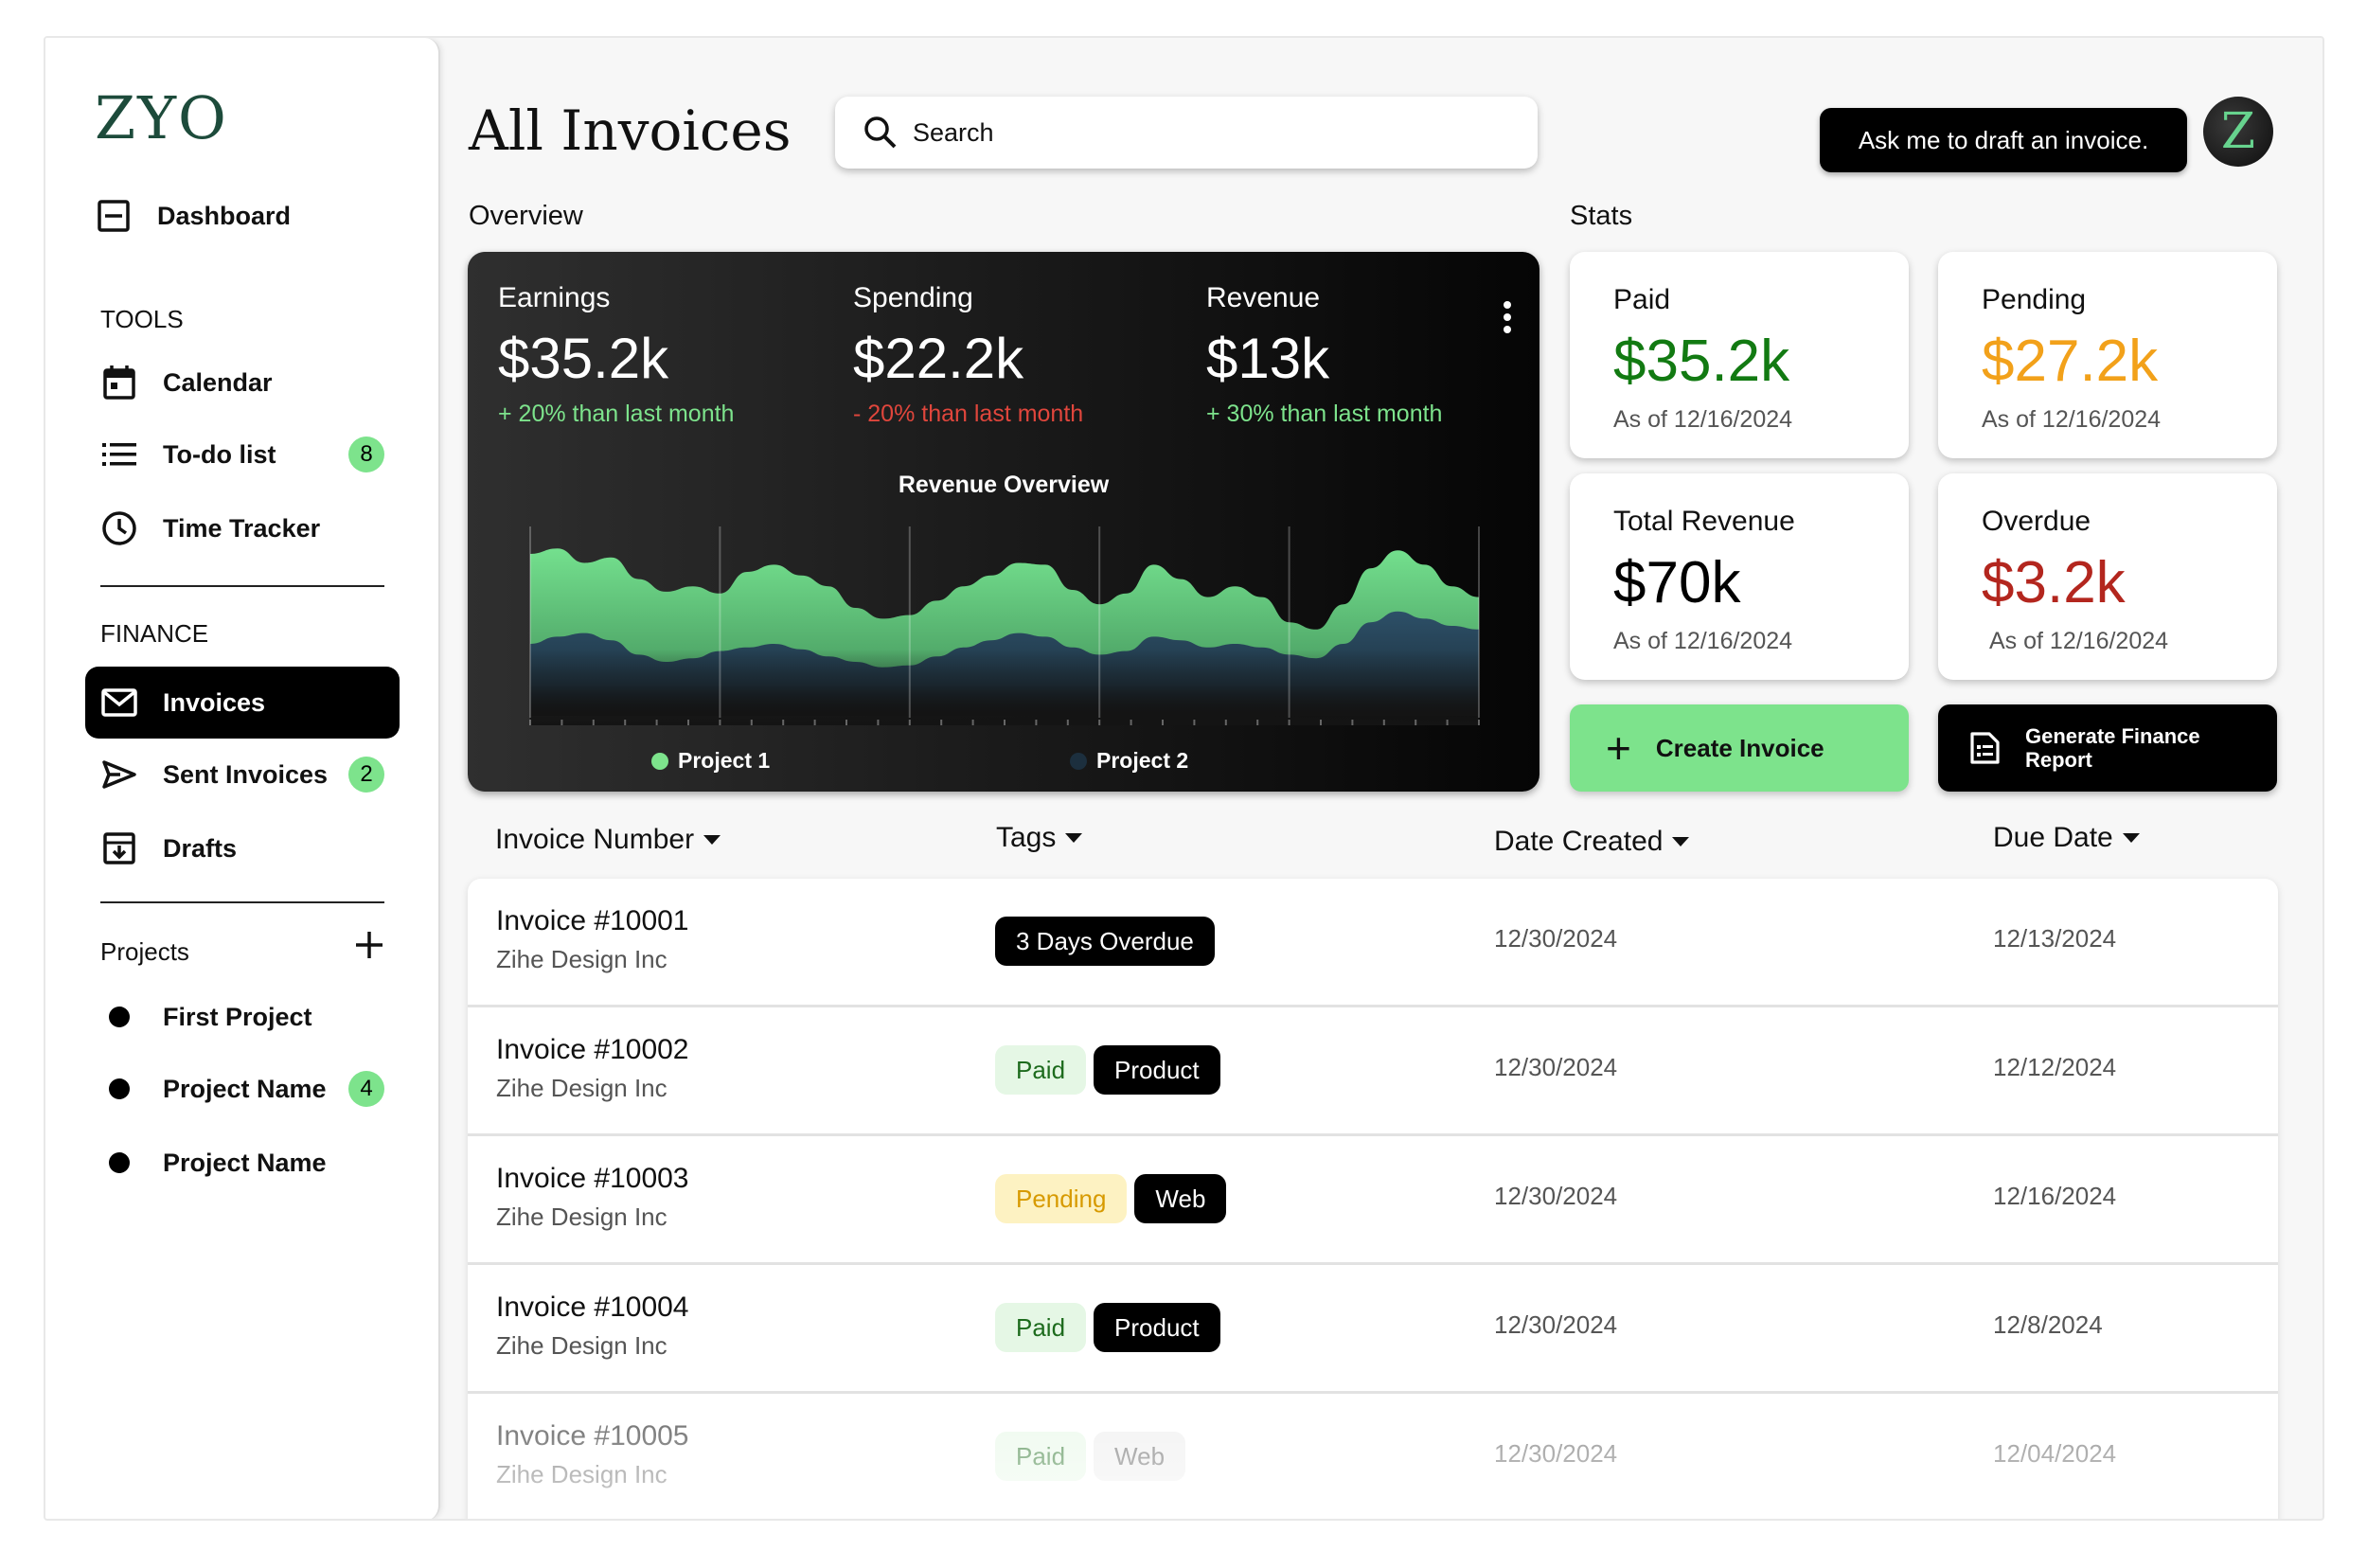 The height and width of the screenshot is (1568, 2367). I want to click on sidebar-item-label: Drafts, so click(200, 848).